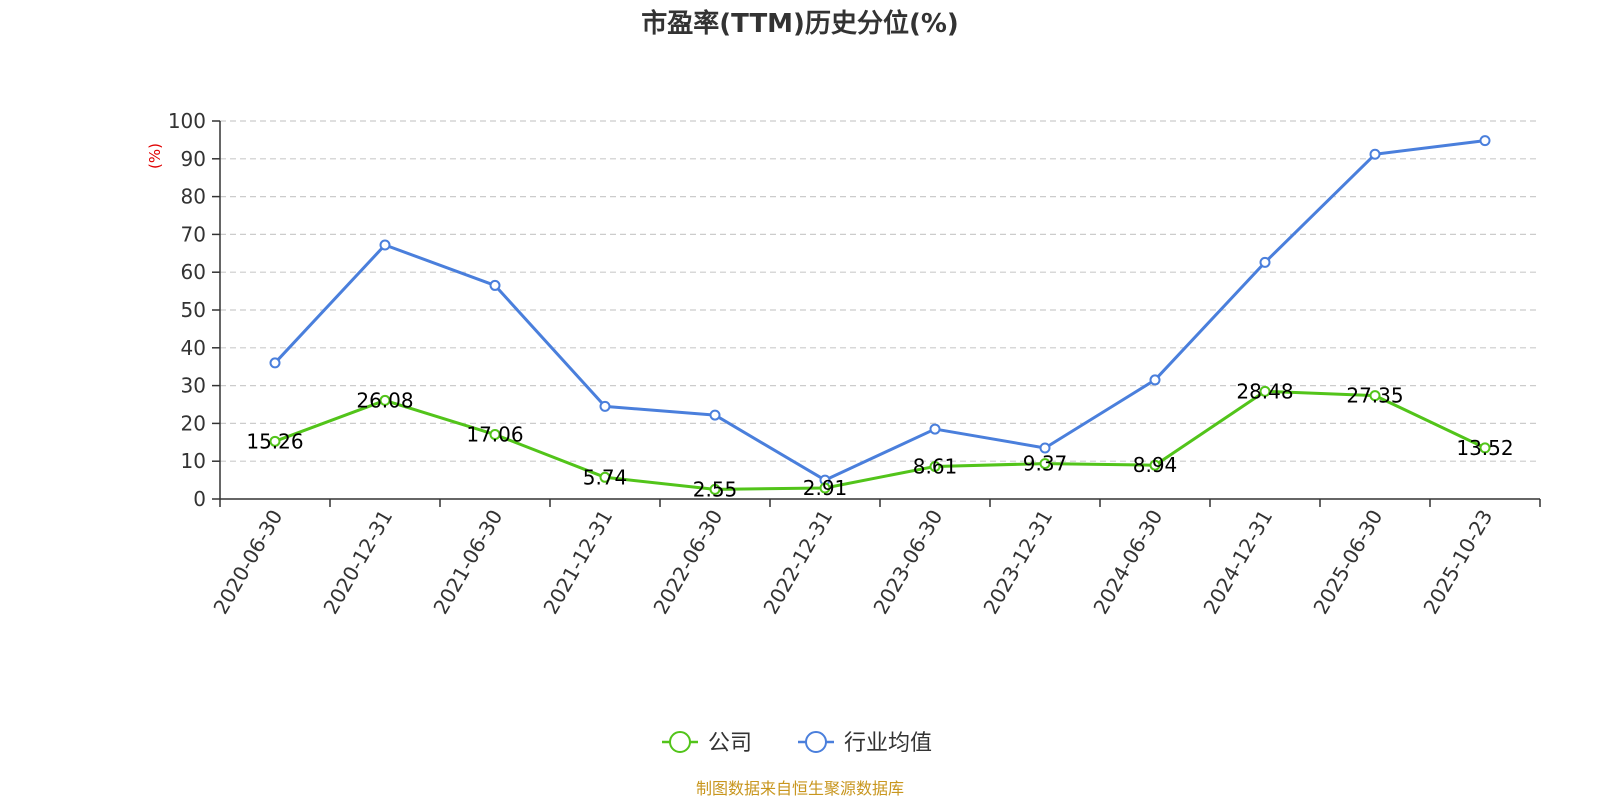  I want to click on legend: 公司 行业均值, so click(797, 743).